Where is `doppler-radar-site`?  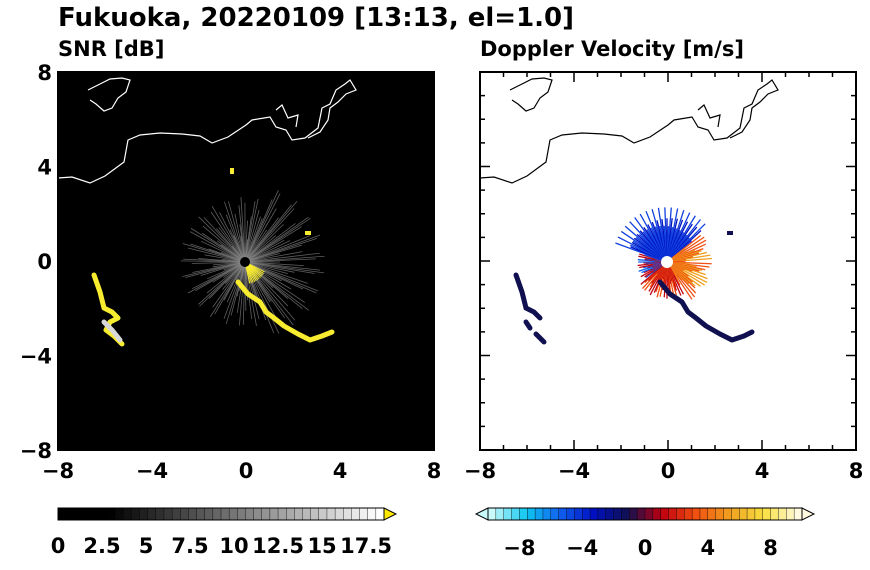 doppler-radar-site is located at coordinates (667, 262).